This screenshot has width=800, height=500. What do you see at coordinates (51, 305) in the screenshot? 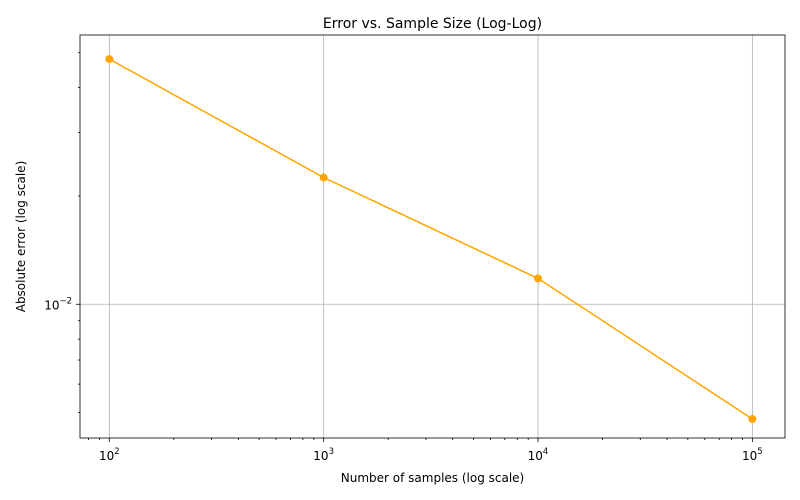
I see `y-tick-label-0-base: 10` at bounding box center [51, 305].